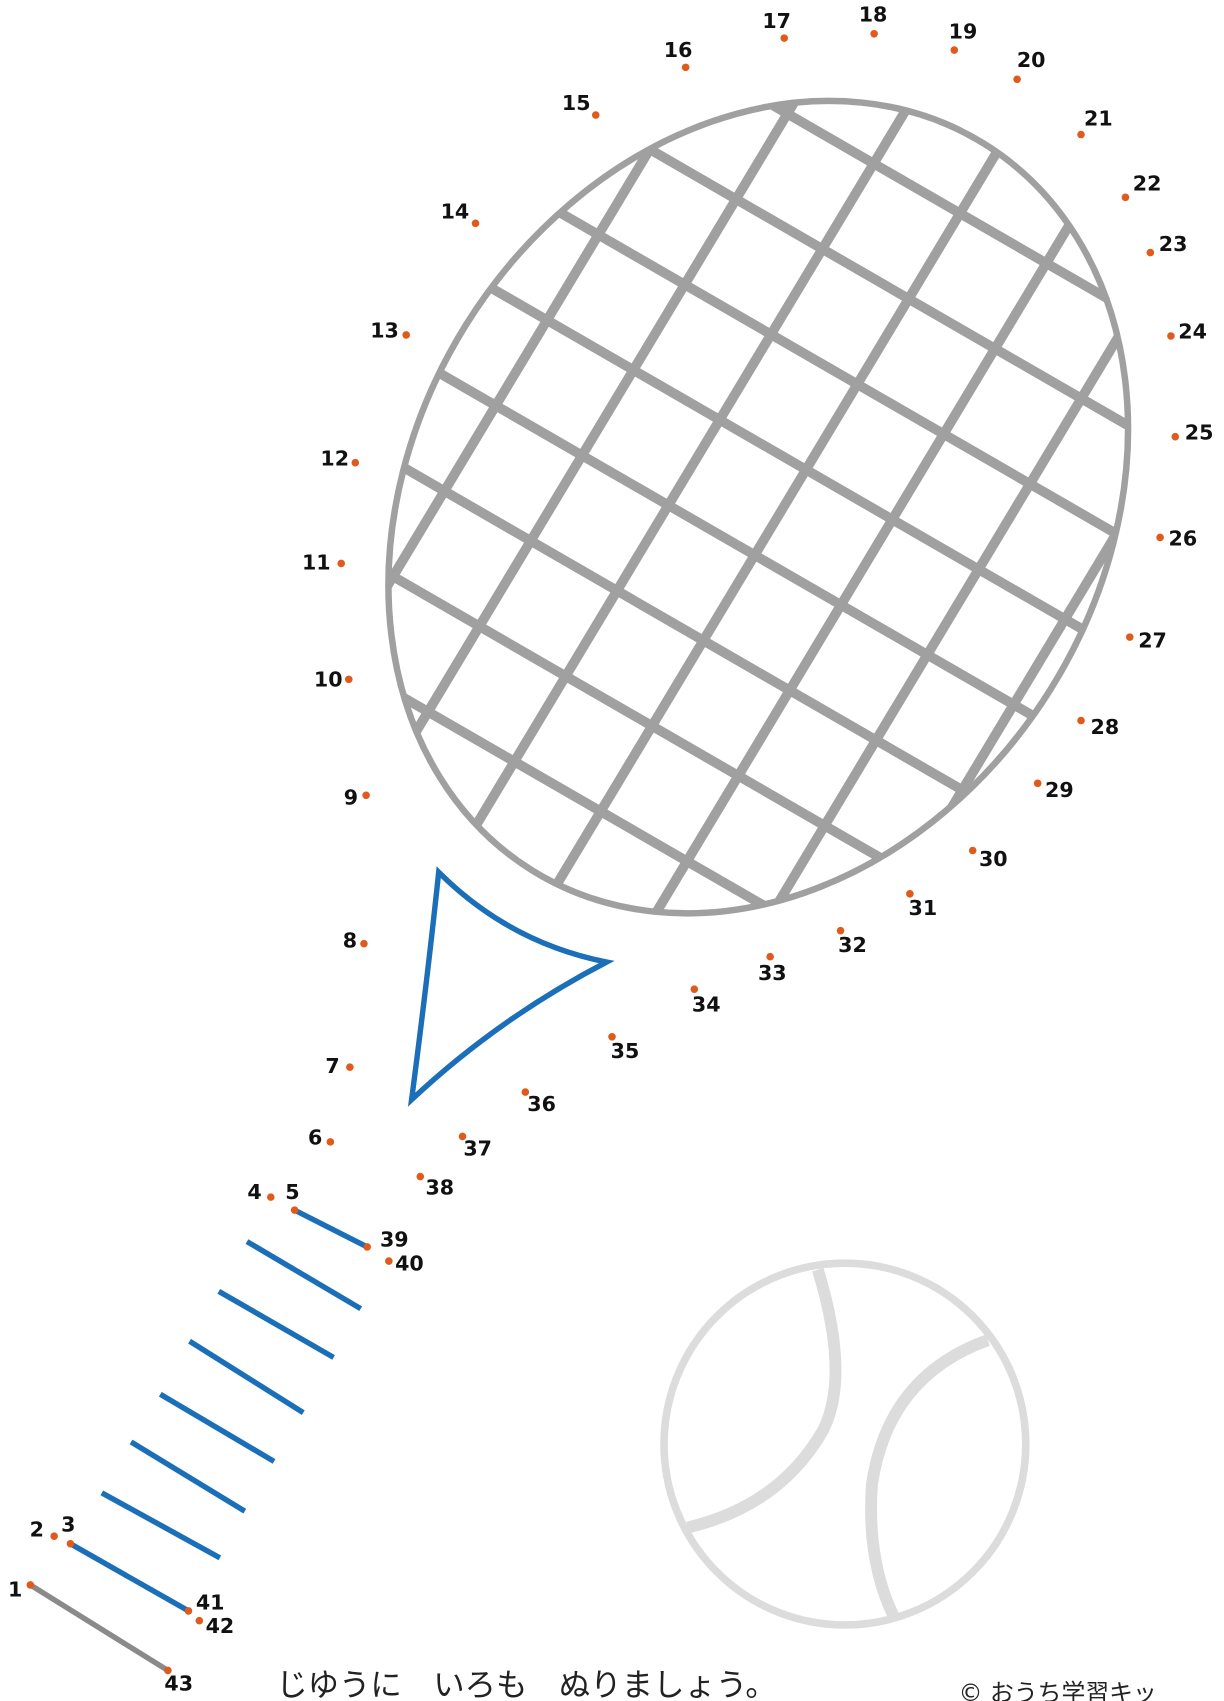  I want to click on dot-number: 6, so click(315, 1138).